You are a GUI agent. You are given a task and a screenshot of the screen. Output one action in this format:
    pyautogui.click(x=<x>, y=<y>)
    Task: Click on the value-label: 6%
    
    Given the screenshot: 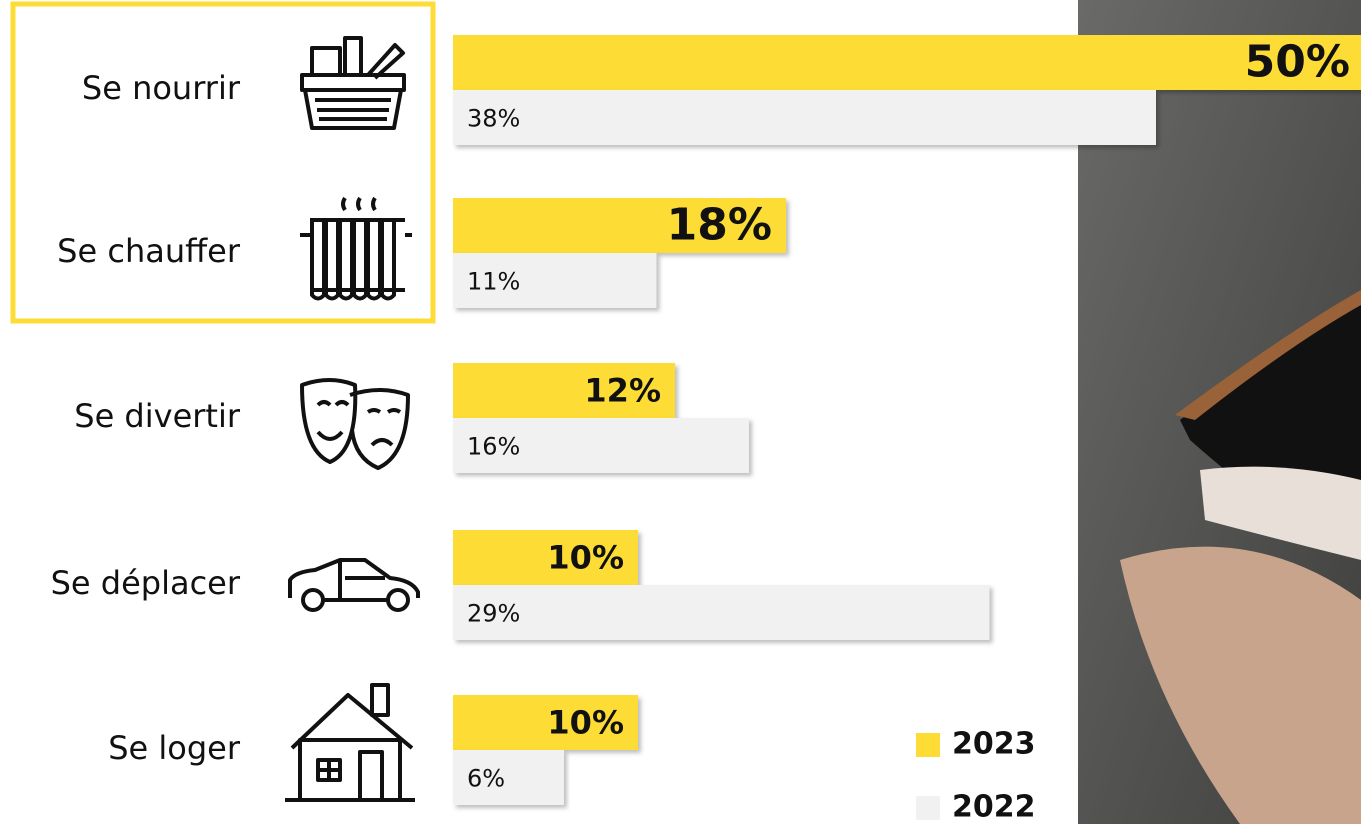 What is the action you would take?
    pyautogui.click(x=486, y=779)
    